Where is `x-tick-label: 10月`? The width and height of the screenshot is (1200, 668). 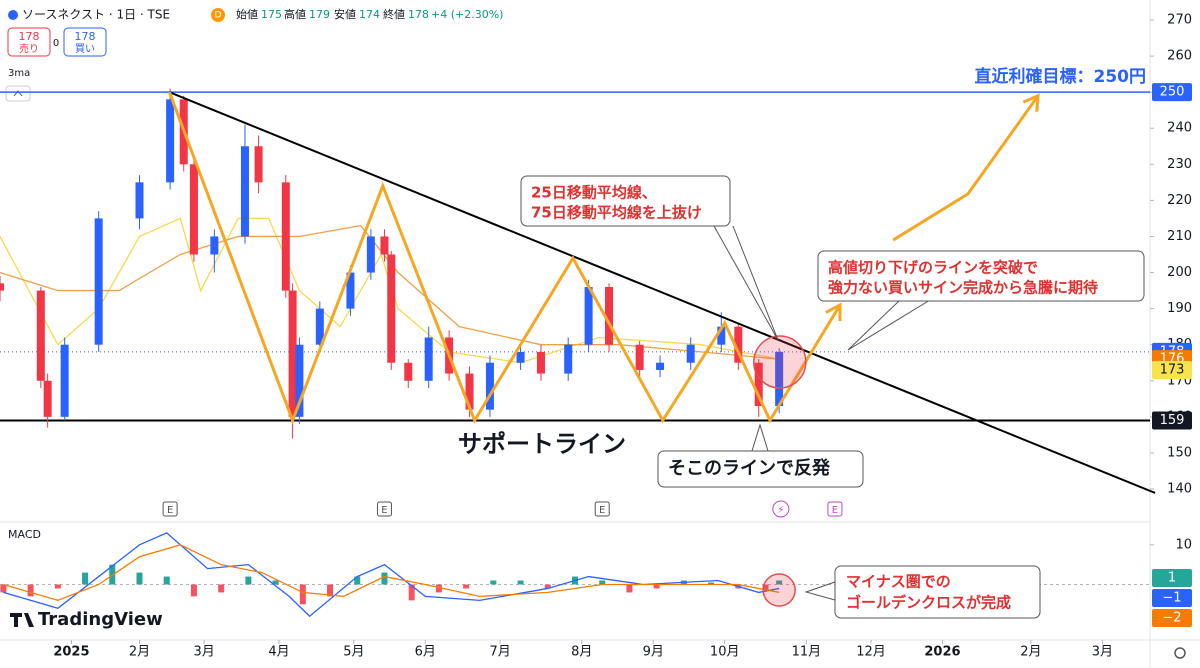
x-tick-label: 10月 is located at coordinates (725, 652).